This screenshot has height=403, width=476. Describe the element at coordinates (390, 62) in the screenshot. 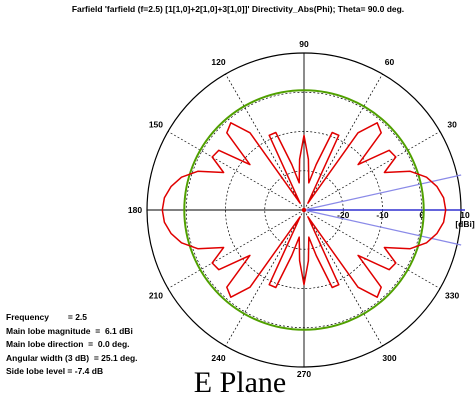

I see `angle-tick-label: 60` at that location.